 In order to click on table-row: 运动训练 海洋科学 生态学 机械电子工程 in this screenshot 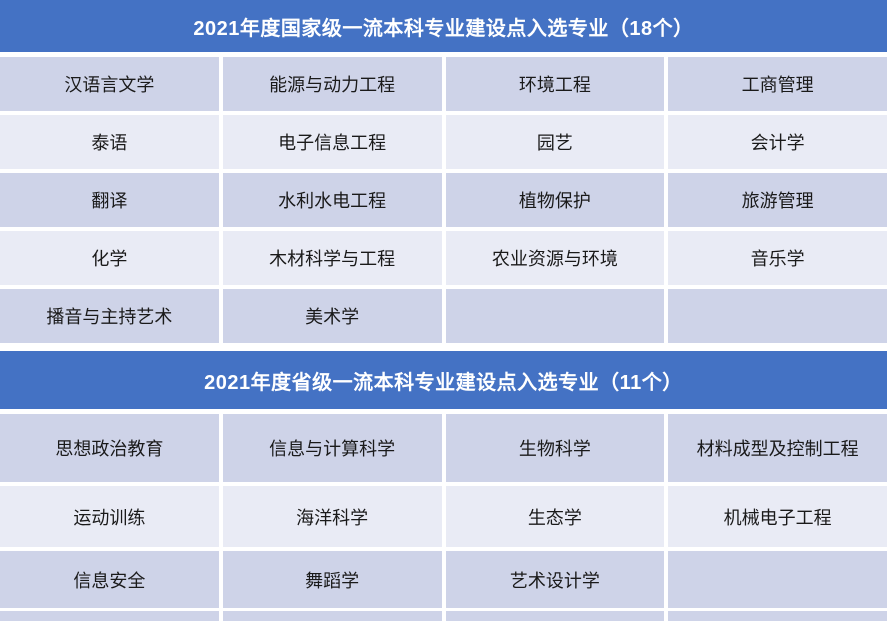, I will do `click(443, 516)`.